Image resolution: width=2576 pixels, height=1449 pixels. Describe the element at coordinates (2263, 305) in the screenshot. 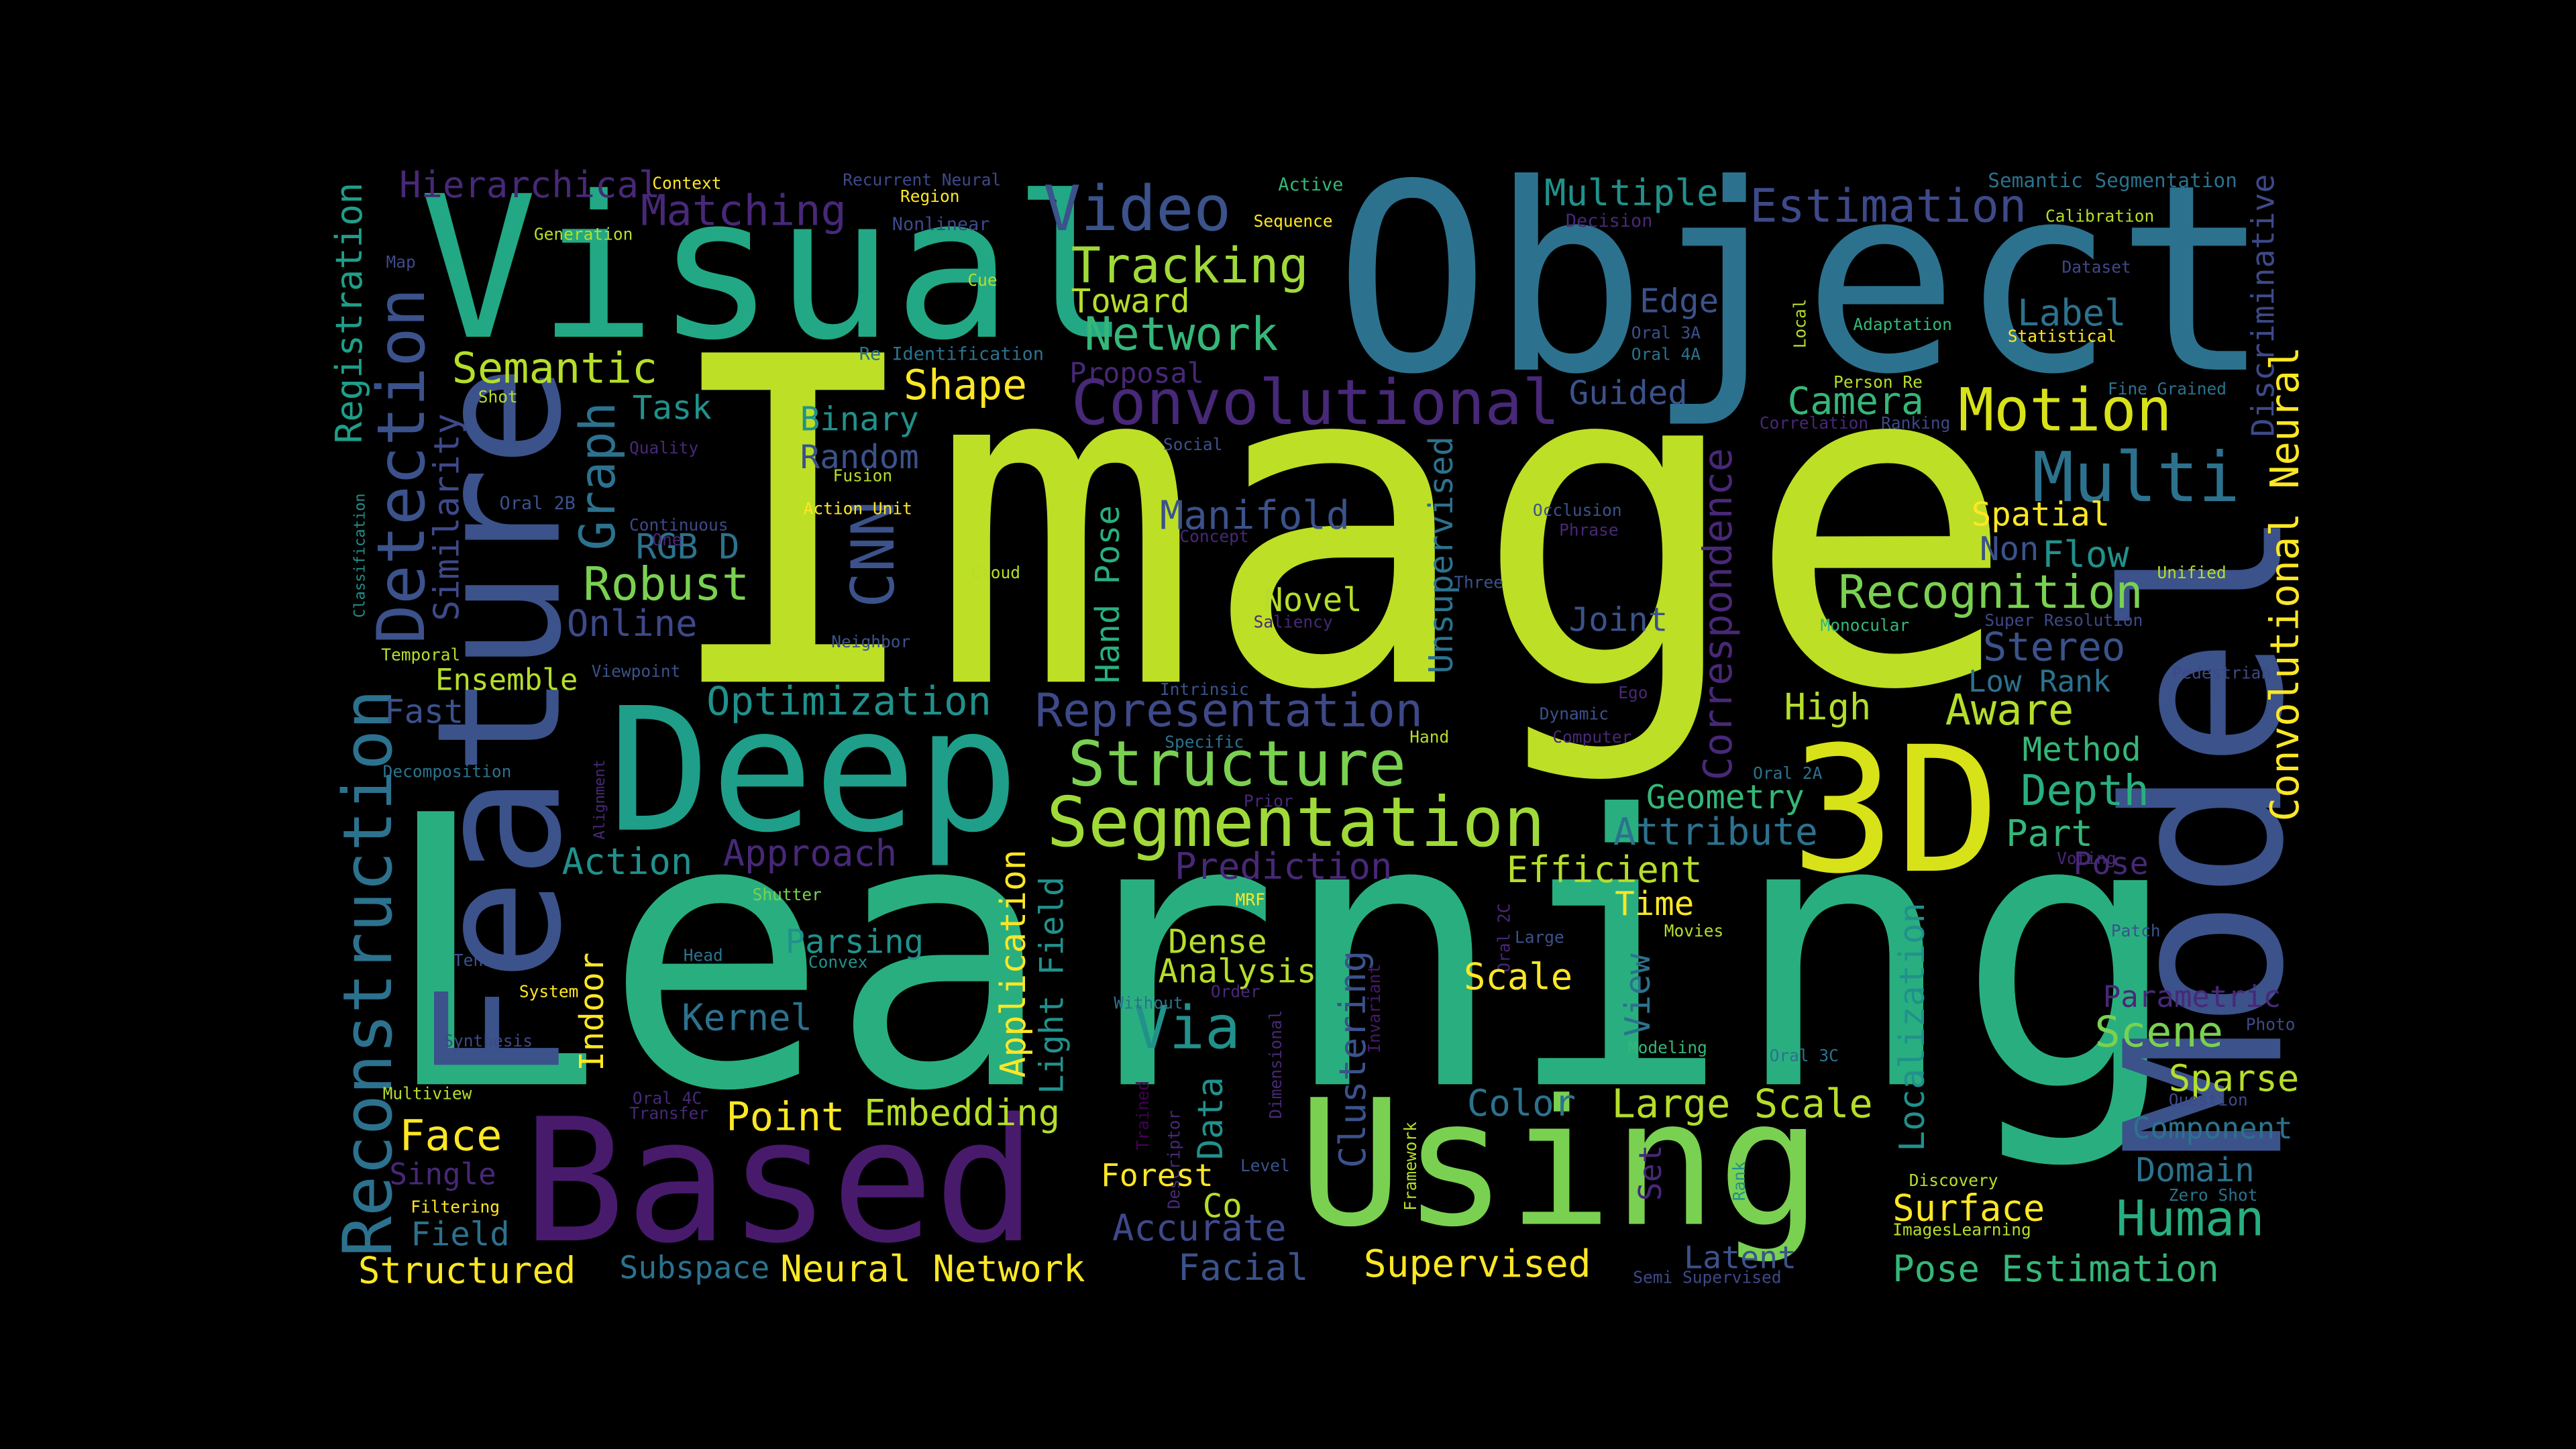

I see `word: Discriminative` at that location.